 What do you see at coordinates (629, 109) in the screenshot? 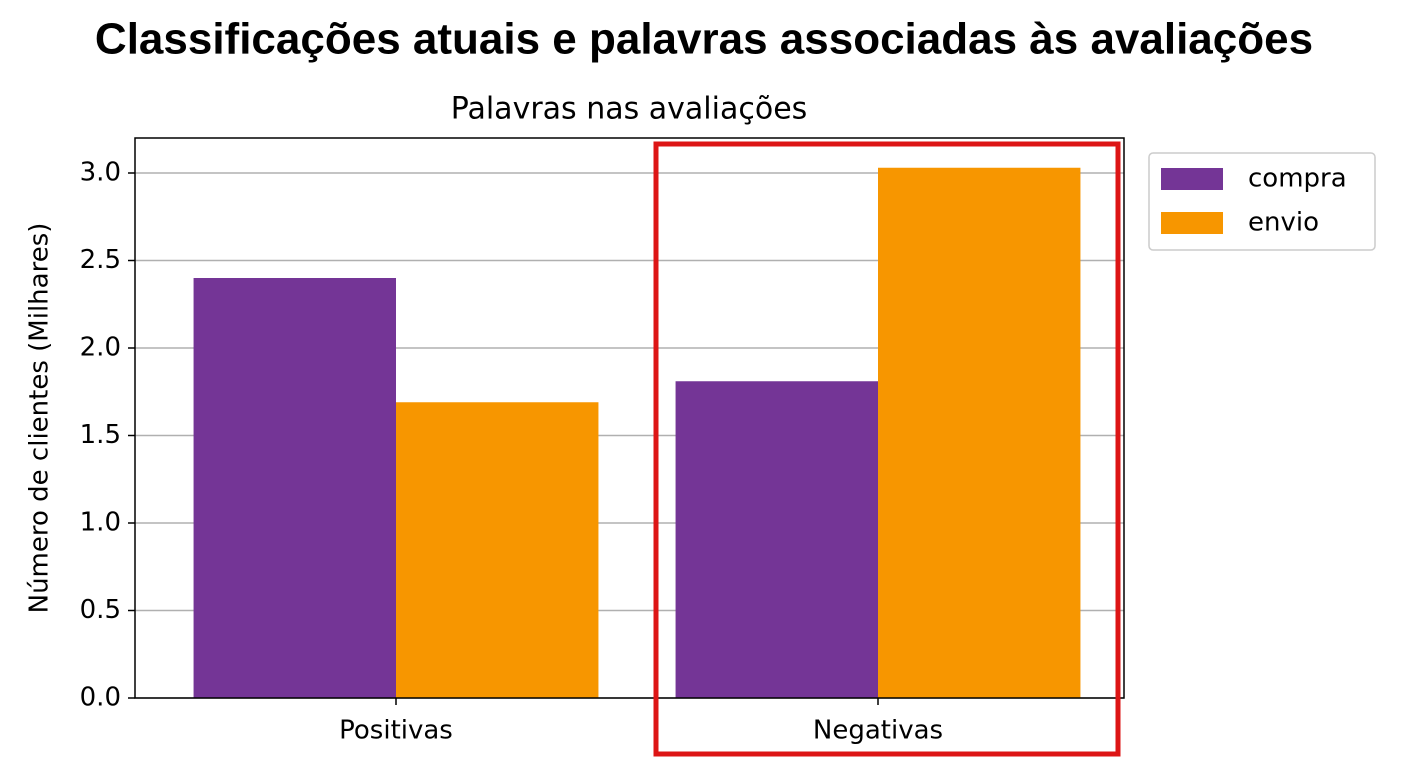
I see `chart-subtitle: Palavras nas avaliações` at bounding box center [629, 109].